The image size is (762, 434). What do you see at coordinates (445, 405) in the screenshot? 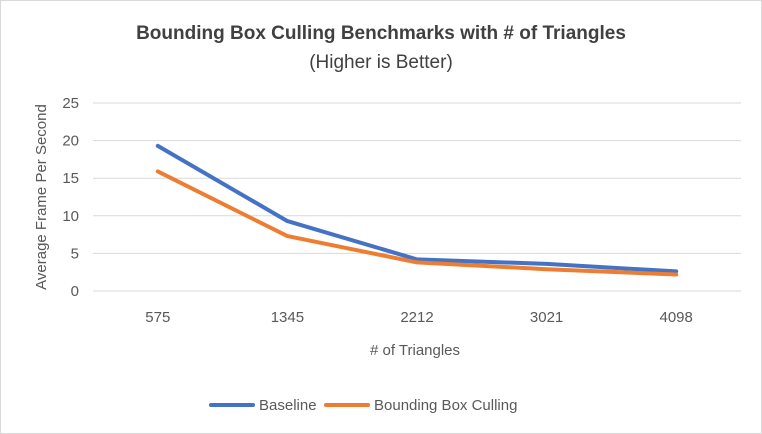
I see `legend-label: Bounding Box Culling` at bounding box center [445, 405].